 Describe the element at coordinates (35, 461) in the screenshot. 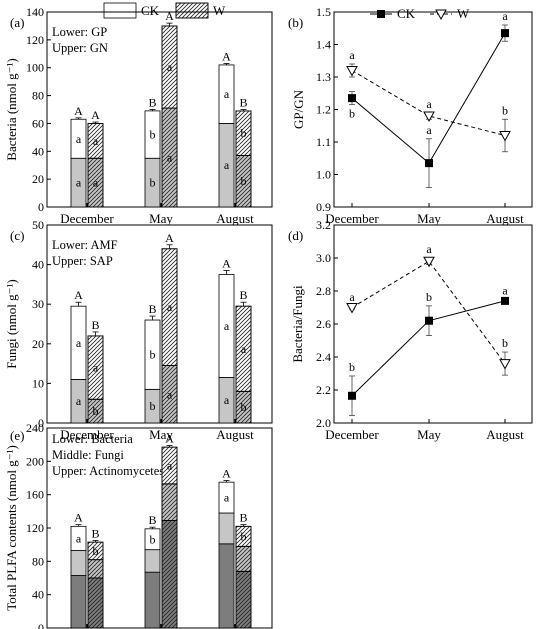

I see `y-tick-label: 200` at that location.